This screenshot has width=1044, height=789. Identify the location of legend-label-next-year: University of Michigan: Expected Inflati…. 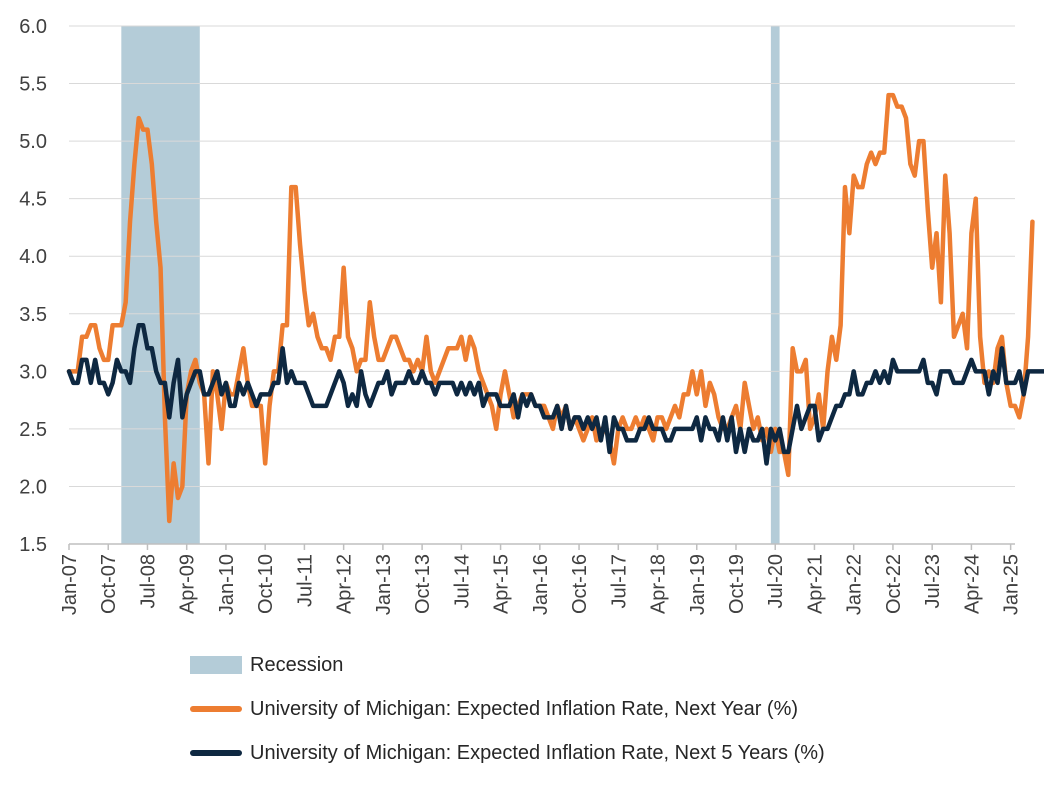
(524, 708).